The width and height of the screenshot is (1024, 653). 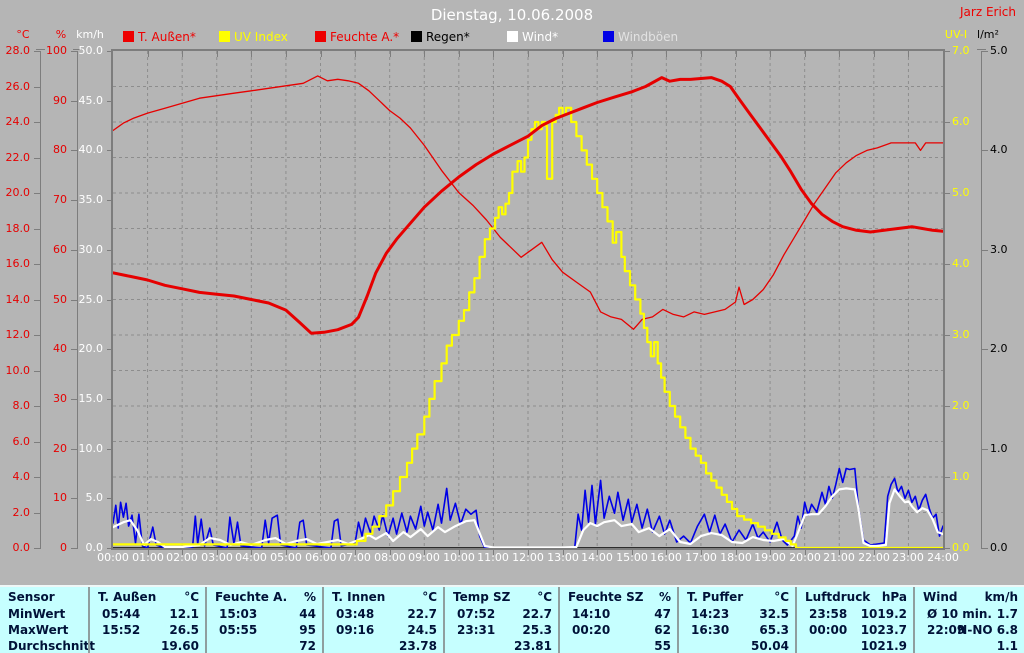 What do you see at coordinates (91, 199) in the screenshot?
I see `axis-tick-label-wind: 35.0` at bounding box center [91, 199].